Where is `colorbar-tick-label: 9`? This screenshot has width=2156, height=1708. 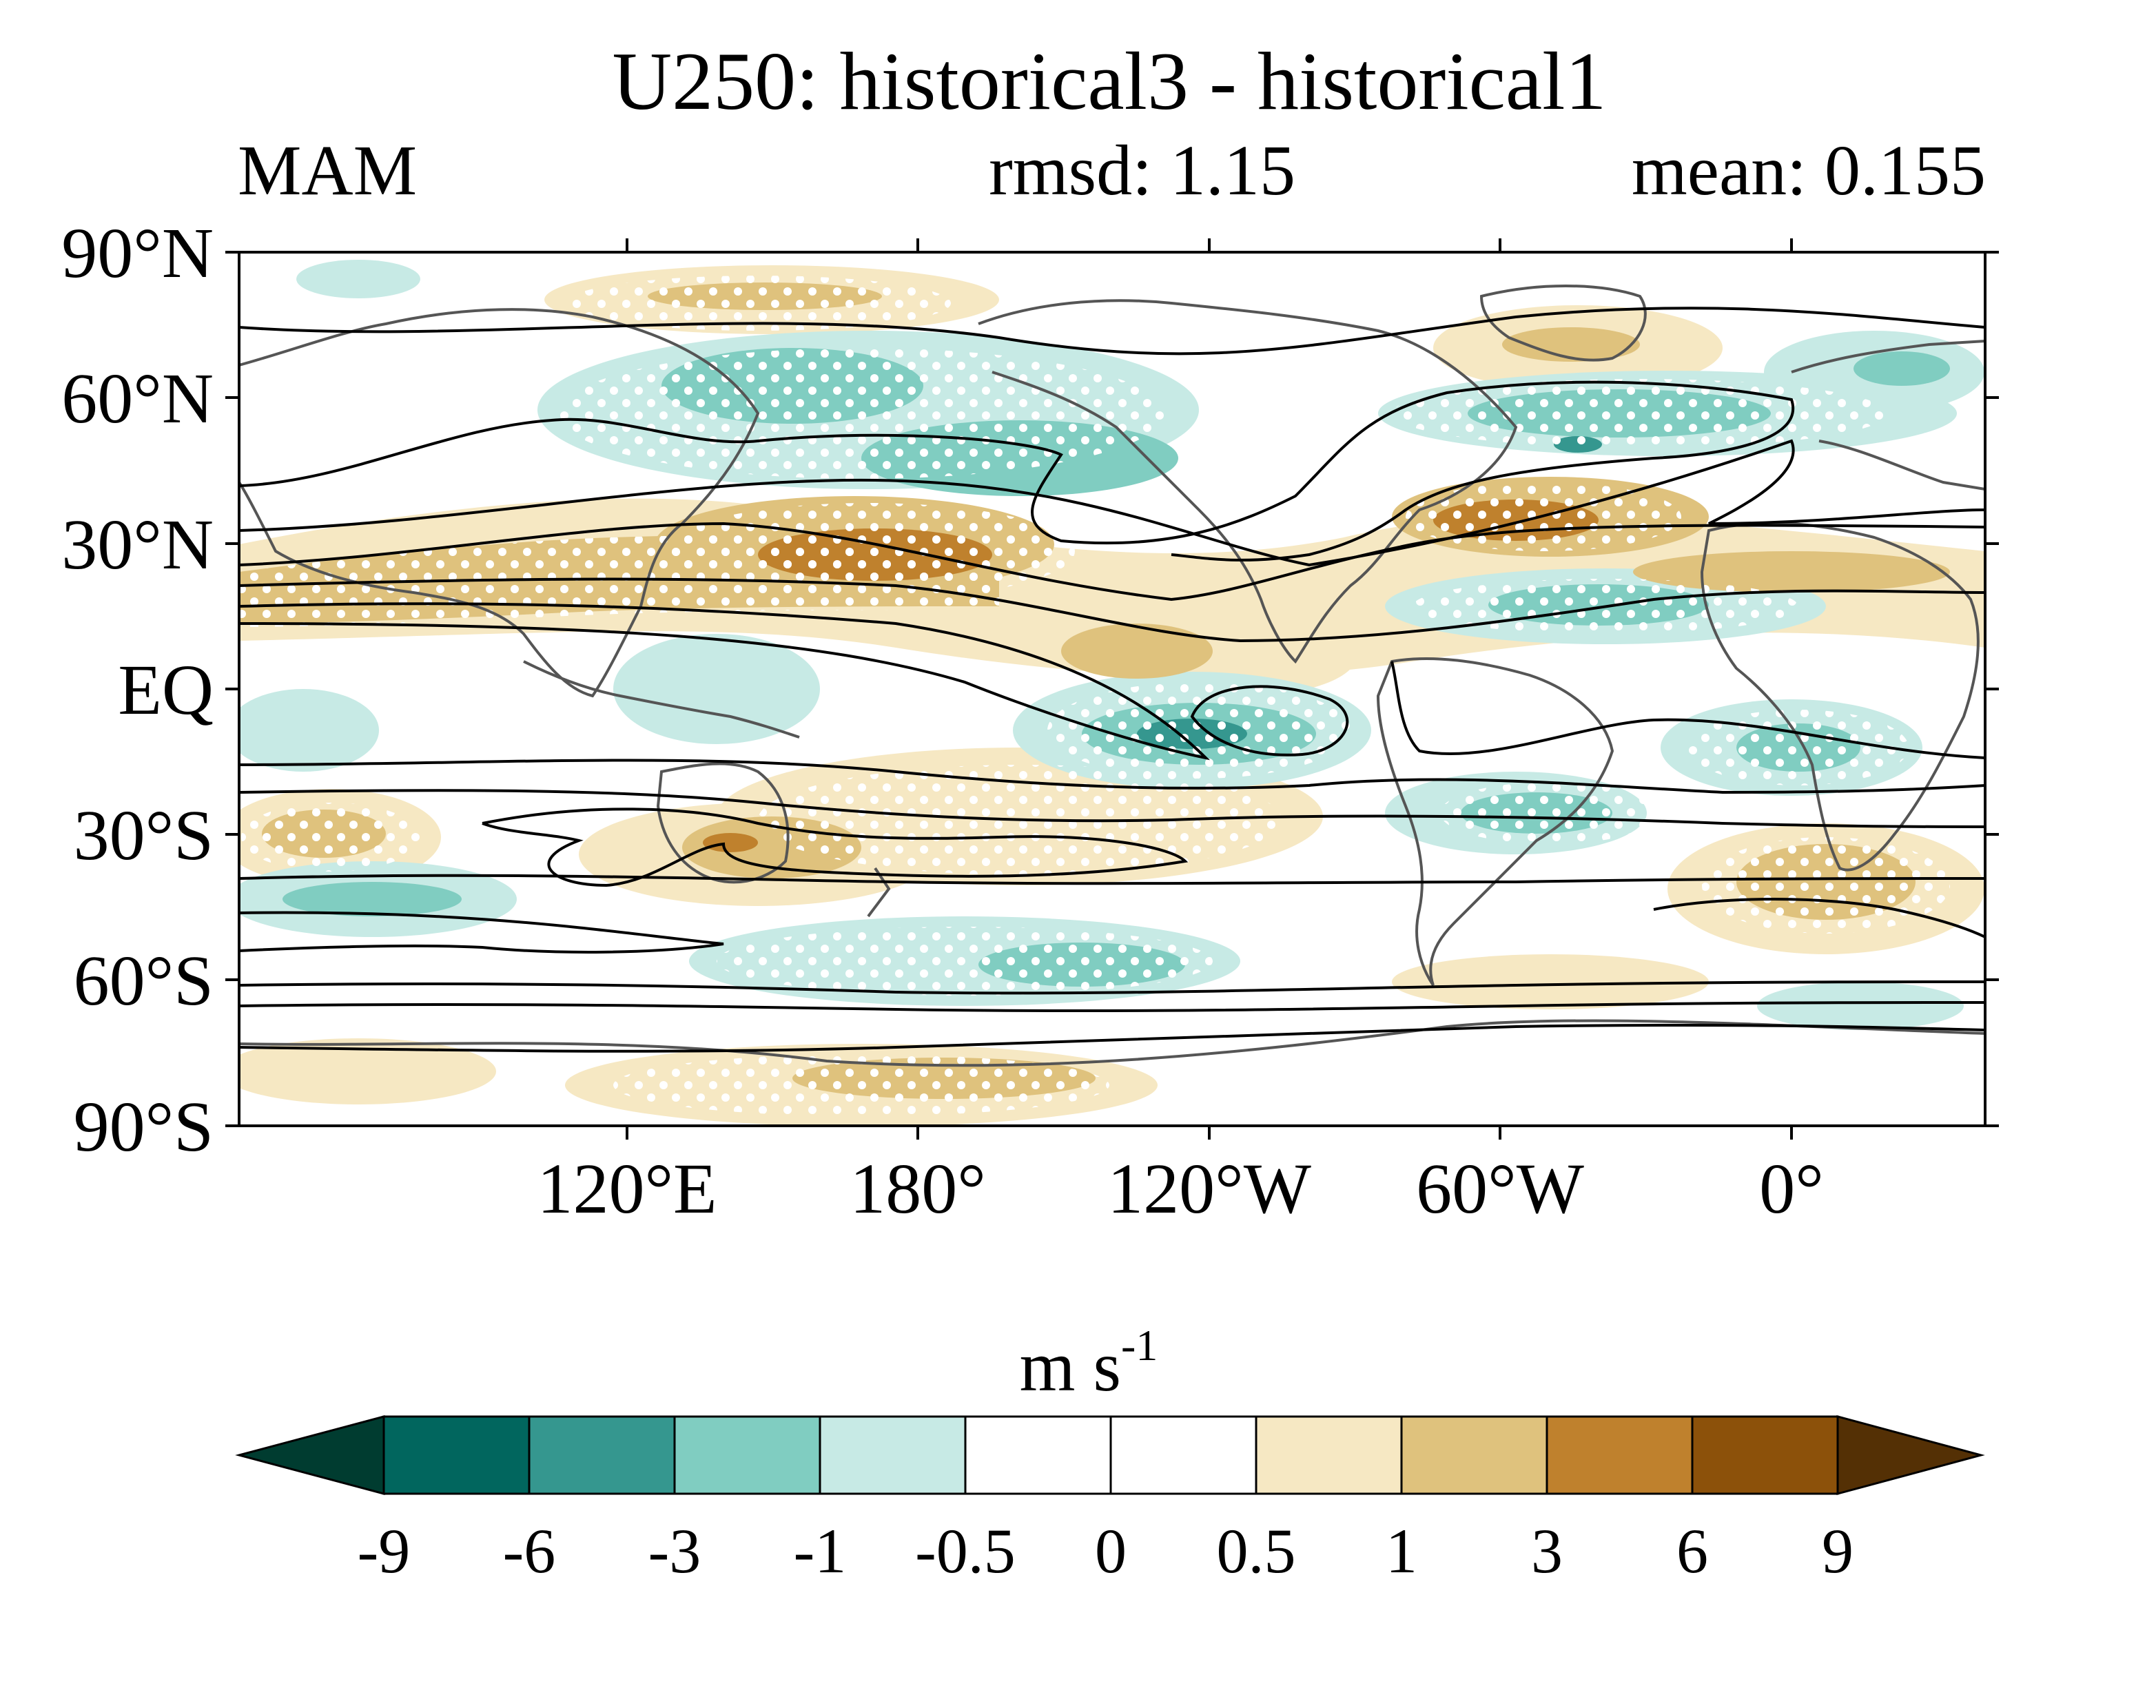
colorbar-tick-label: 9 is located at coordinates (1838, 1551).